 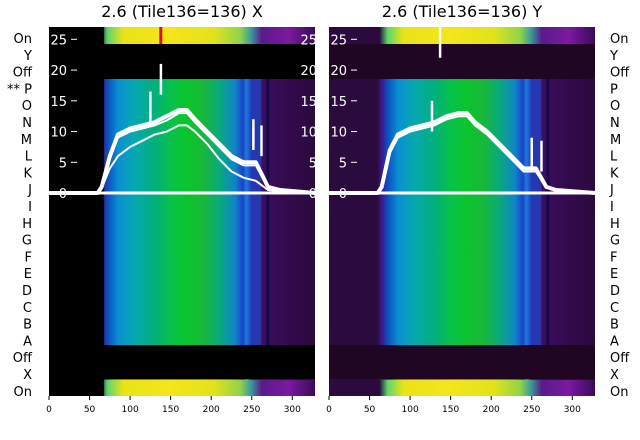 What do you see at coordinates (19, 89) in the screenshot?
I see `row-label: ** P` at bounding box center [19, 89].